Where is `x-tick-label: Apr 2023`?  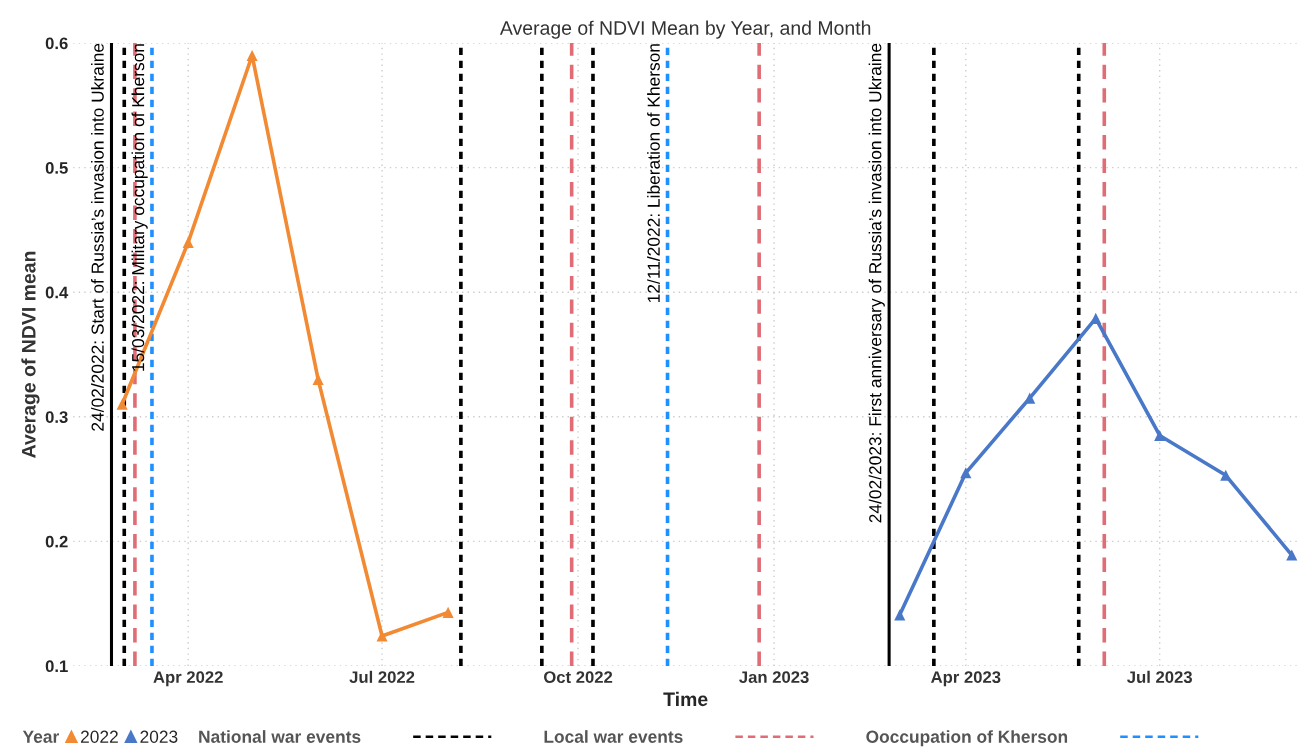 x-tick-label: Apr 2023 is located at coordinates (966, 679).